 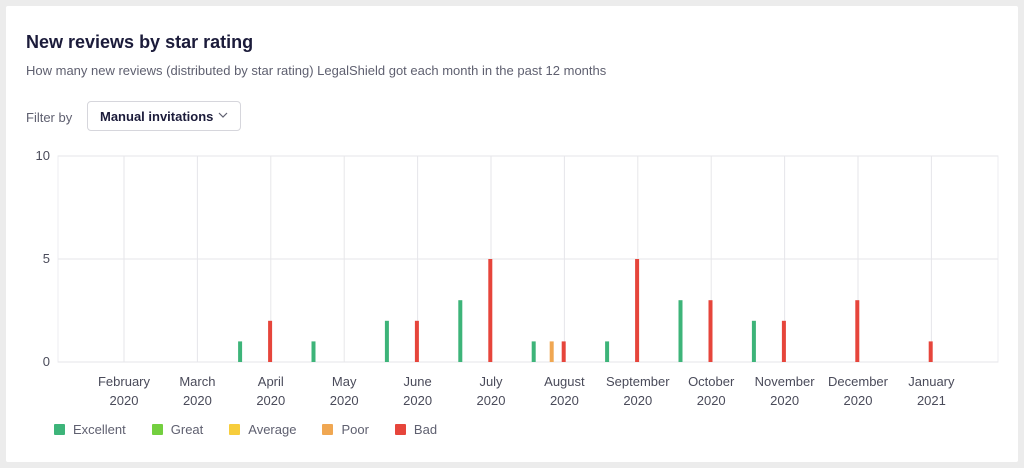 What do you see at coordinates (355, 429) in the screenshot?
I see `legend-label: Poor` at bounding box center [355, 429].